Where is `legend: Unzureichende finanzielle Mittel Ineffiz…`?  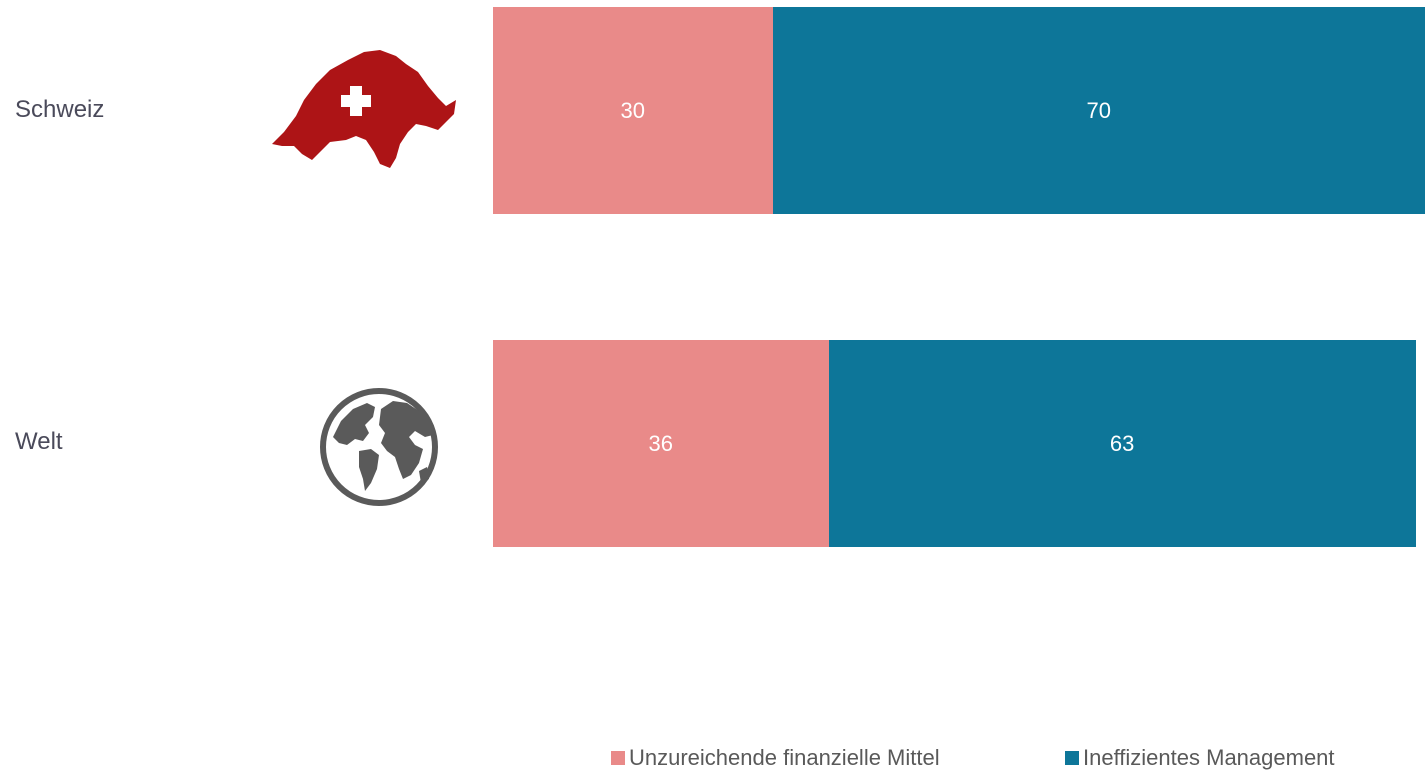
legend: Unzureichende finanzielle Mittel Ineffiz… is located at coordinates (712, 758).